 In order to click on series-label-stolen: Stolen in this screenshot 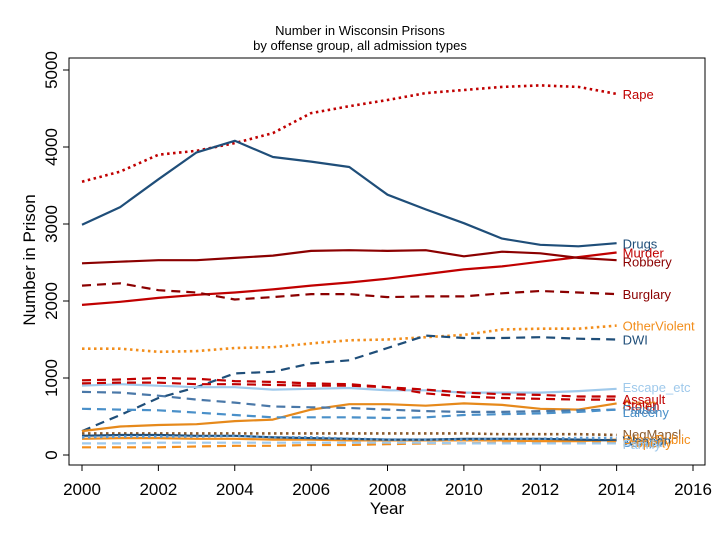, I will do `click(641, 406)`.